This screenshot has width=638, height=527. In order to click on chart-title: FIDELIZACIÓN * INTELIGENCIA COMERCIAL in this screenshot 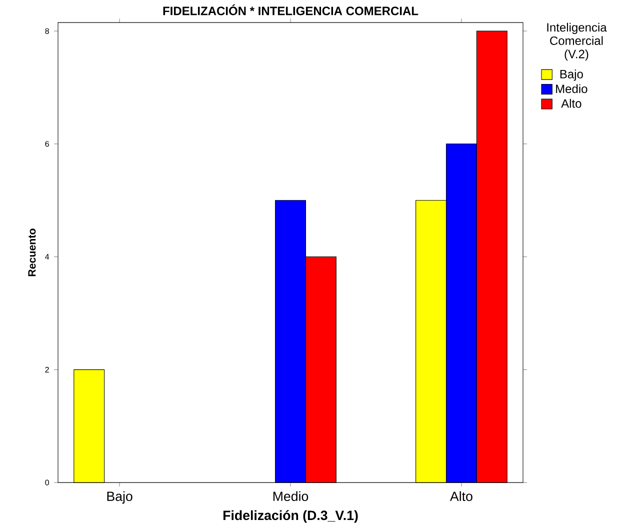, I will do `click(290, 10)`.